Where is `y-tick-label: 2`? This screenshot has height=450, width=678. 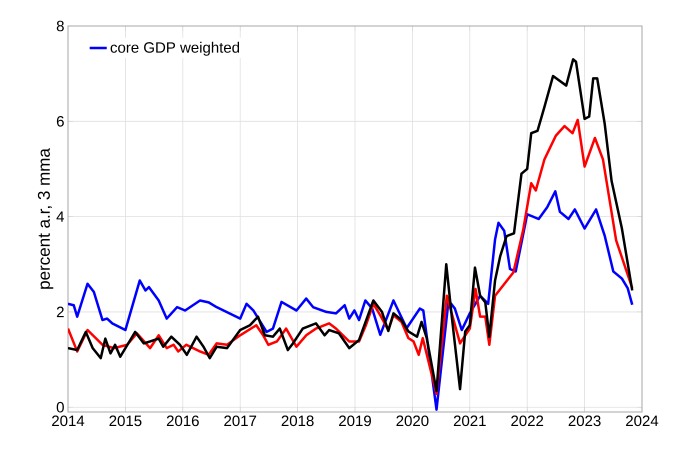
y-tick-label: 2 is located at coordinates (60, 312).